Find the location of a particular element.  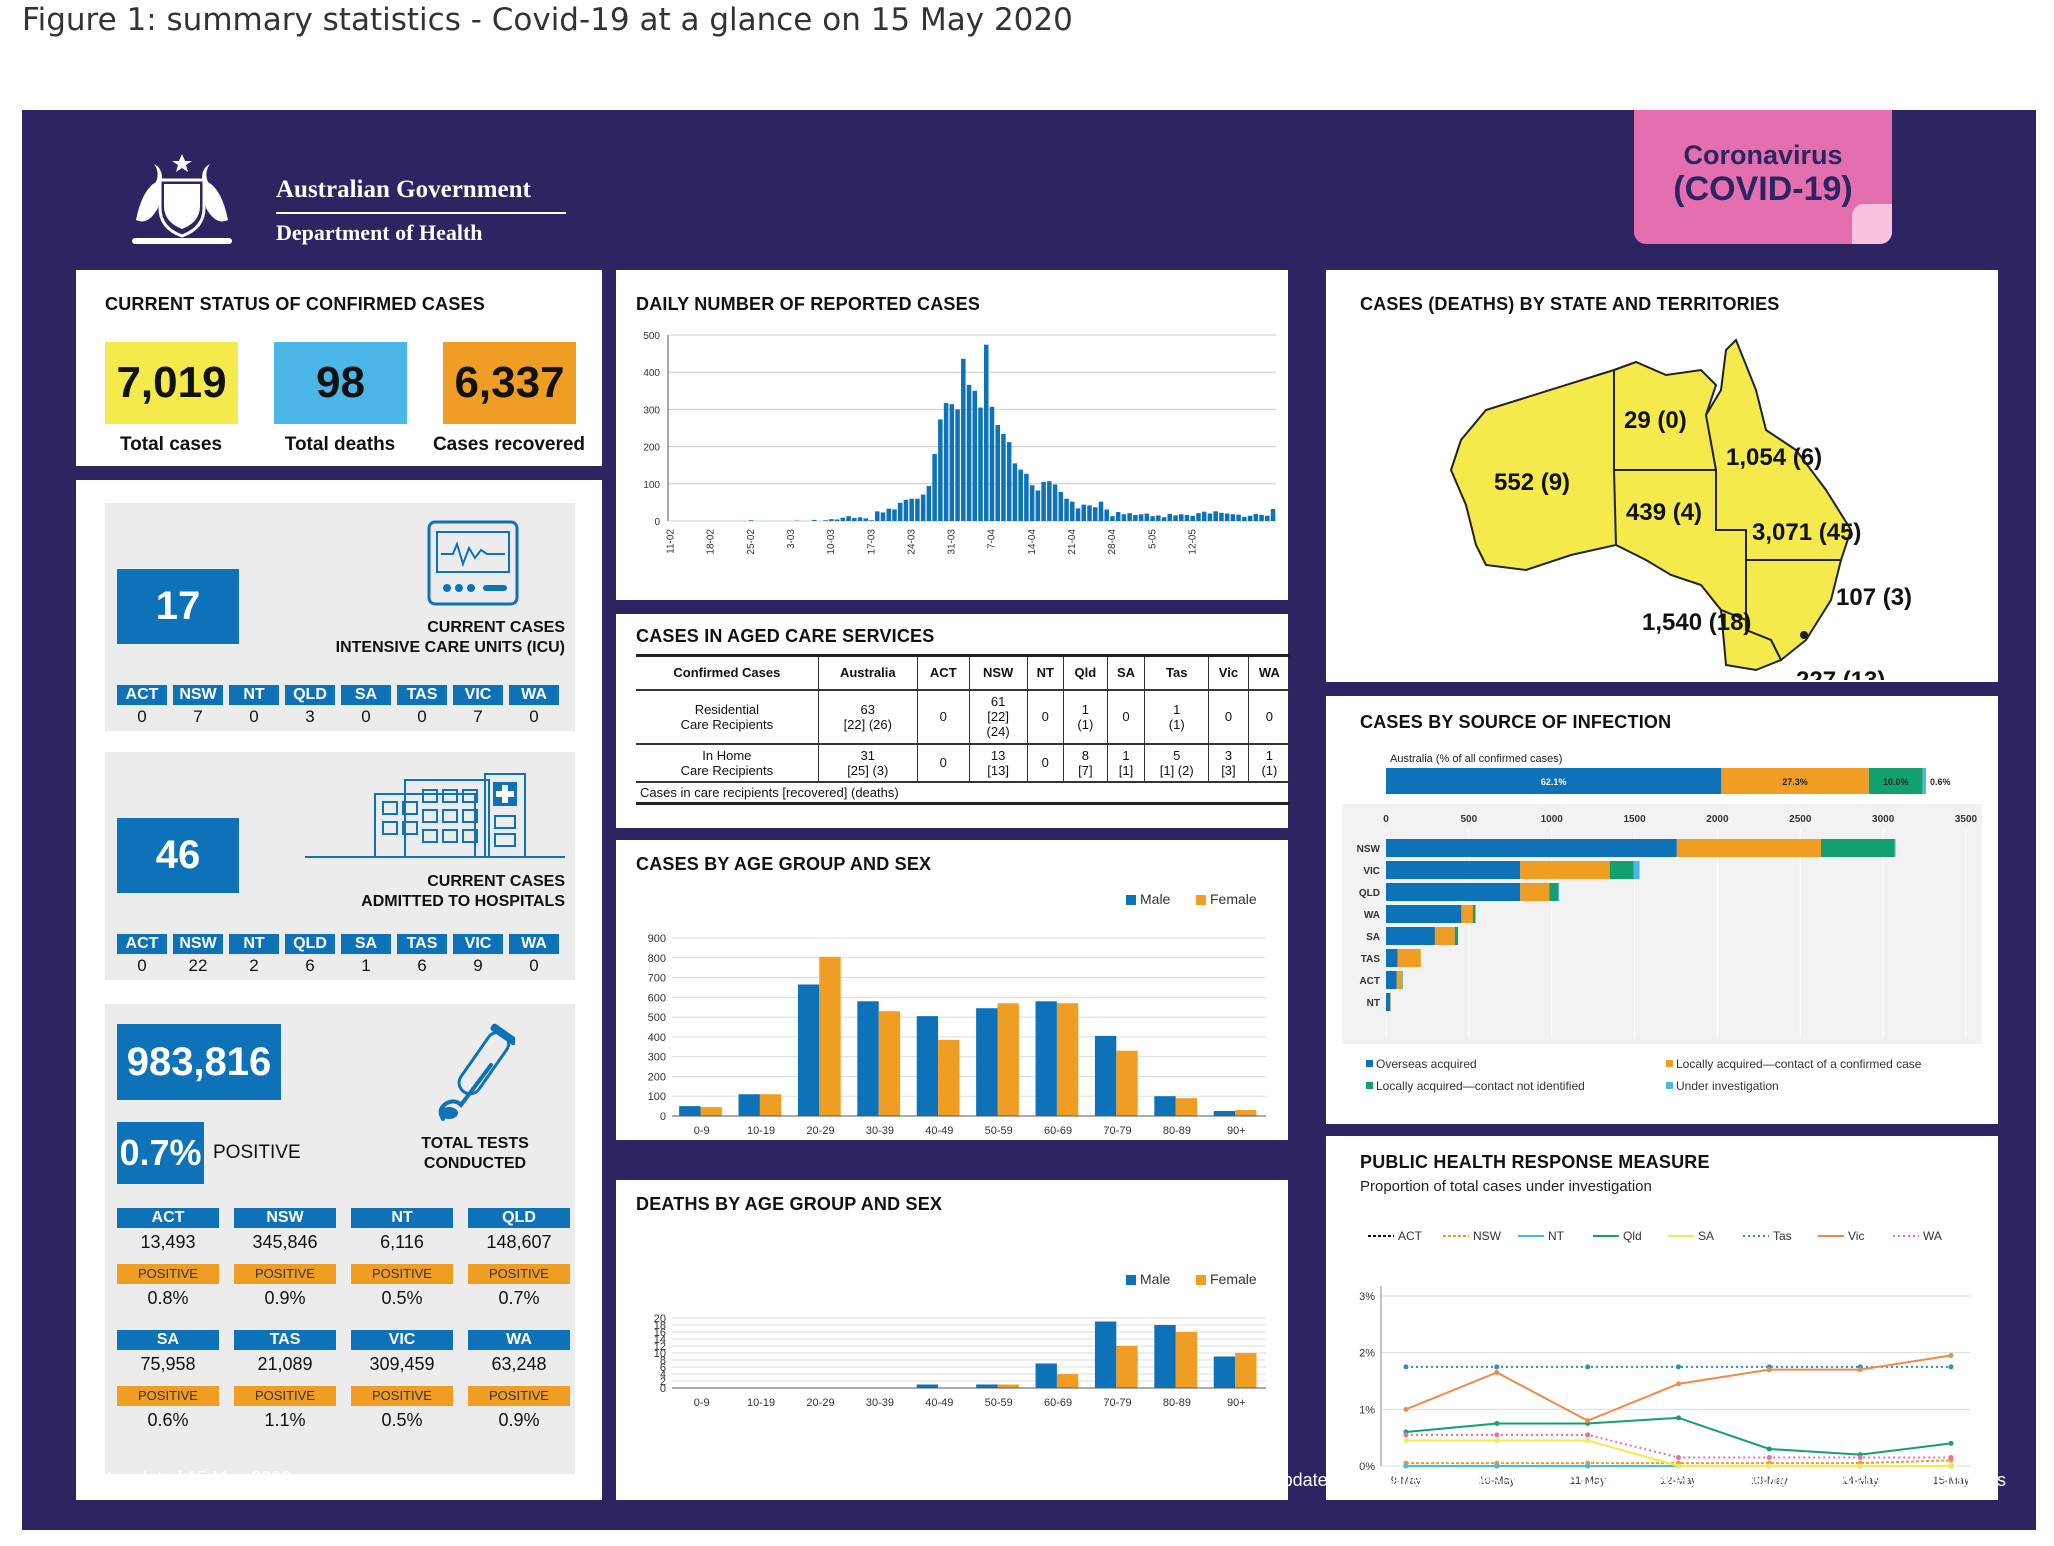

aged-row2-cell-5: 1 [1] is located at coordinates (1125, 763).